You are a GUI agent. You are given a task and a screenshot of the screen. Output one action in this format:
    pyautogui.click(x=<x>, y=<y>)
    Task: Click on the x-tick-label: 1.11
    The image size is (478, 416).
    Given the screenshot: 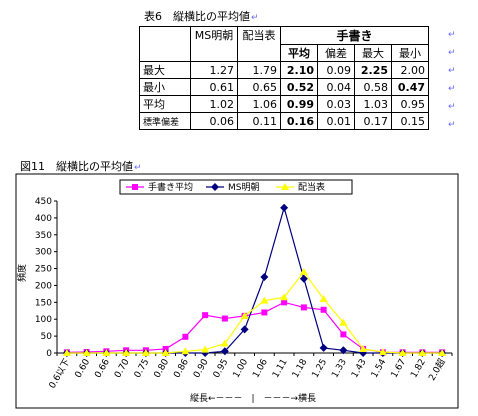 What is the action you would take?
    pyautogui.click(x=280, y=369)
    